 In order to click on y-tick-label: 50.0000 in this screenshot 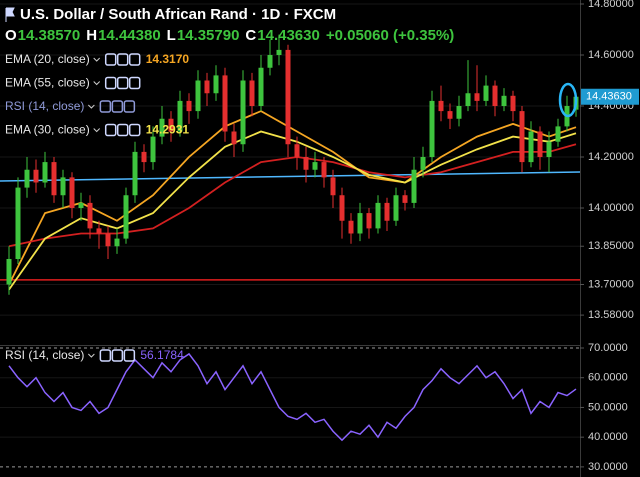, I will do `click(608, 407)`.